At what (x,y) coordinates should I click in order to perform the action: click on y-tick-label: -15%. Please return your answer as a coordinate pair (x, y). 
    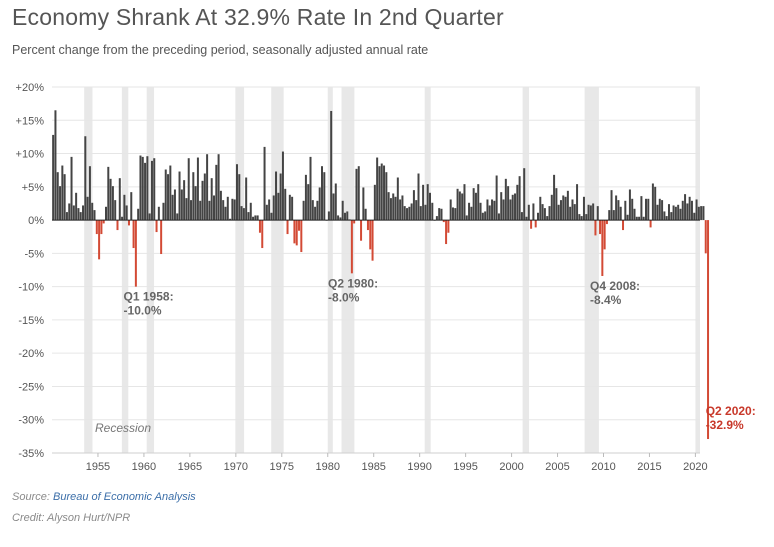
    Looking at the image, I should click on (31, 321).